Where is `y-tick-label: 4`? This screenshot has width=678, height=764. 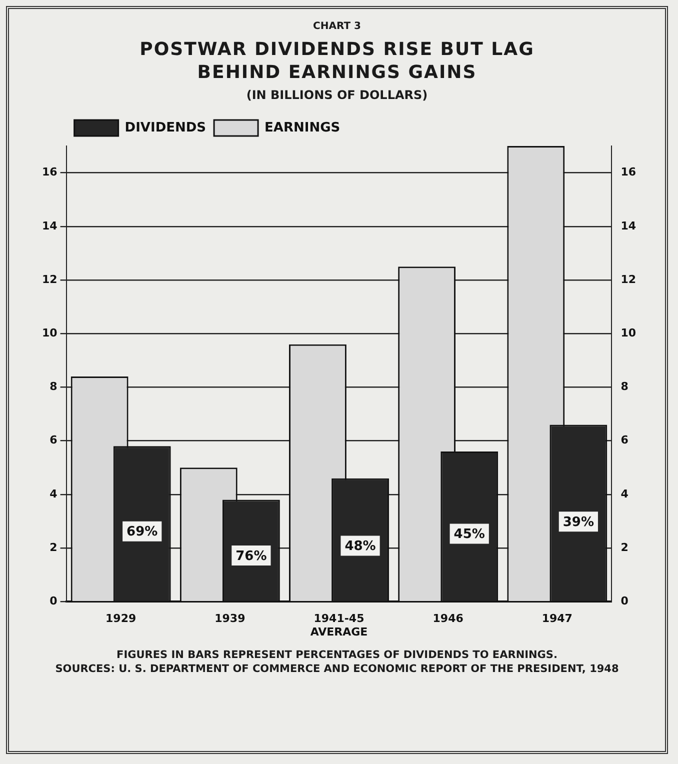 y-tick-label: 4 is located at coordinates (54, 493).